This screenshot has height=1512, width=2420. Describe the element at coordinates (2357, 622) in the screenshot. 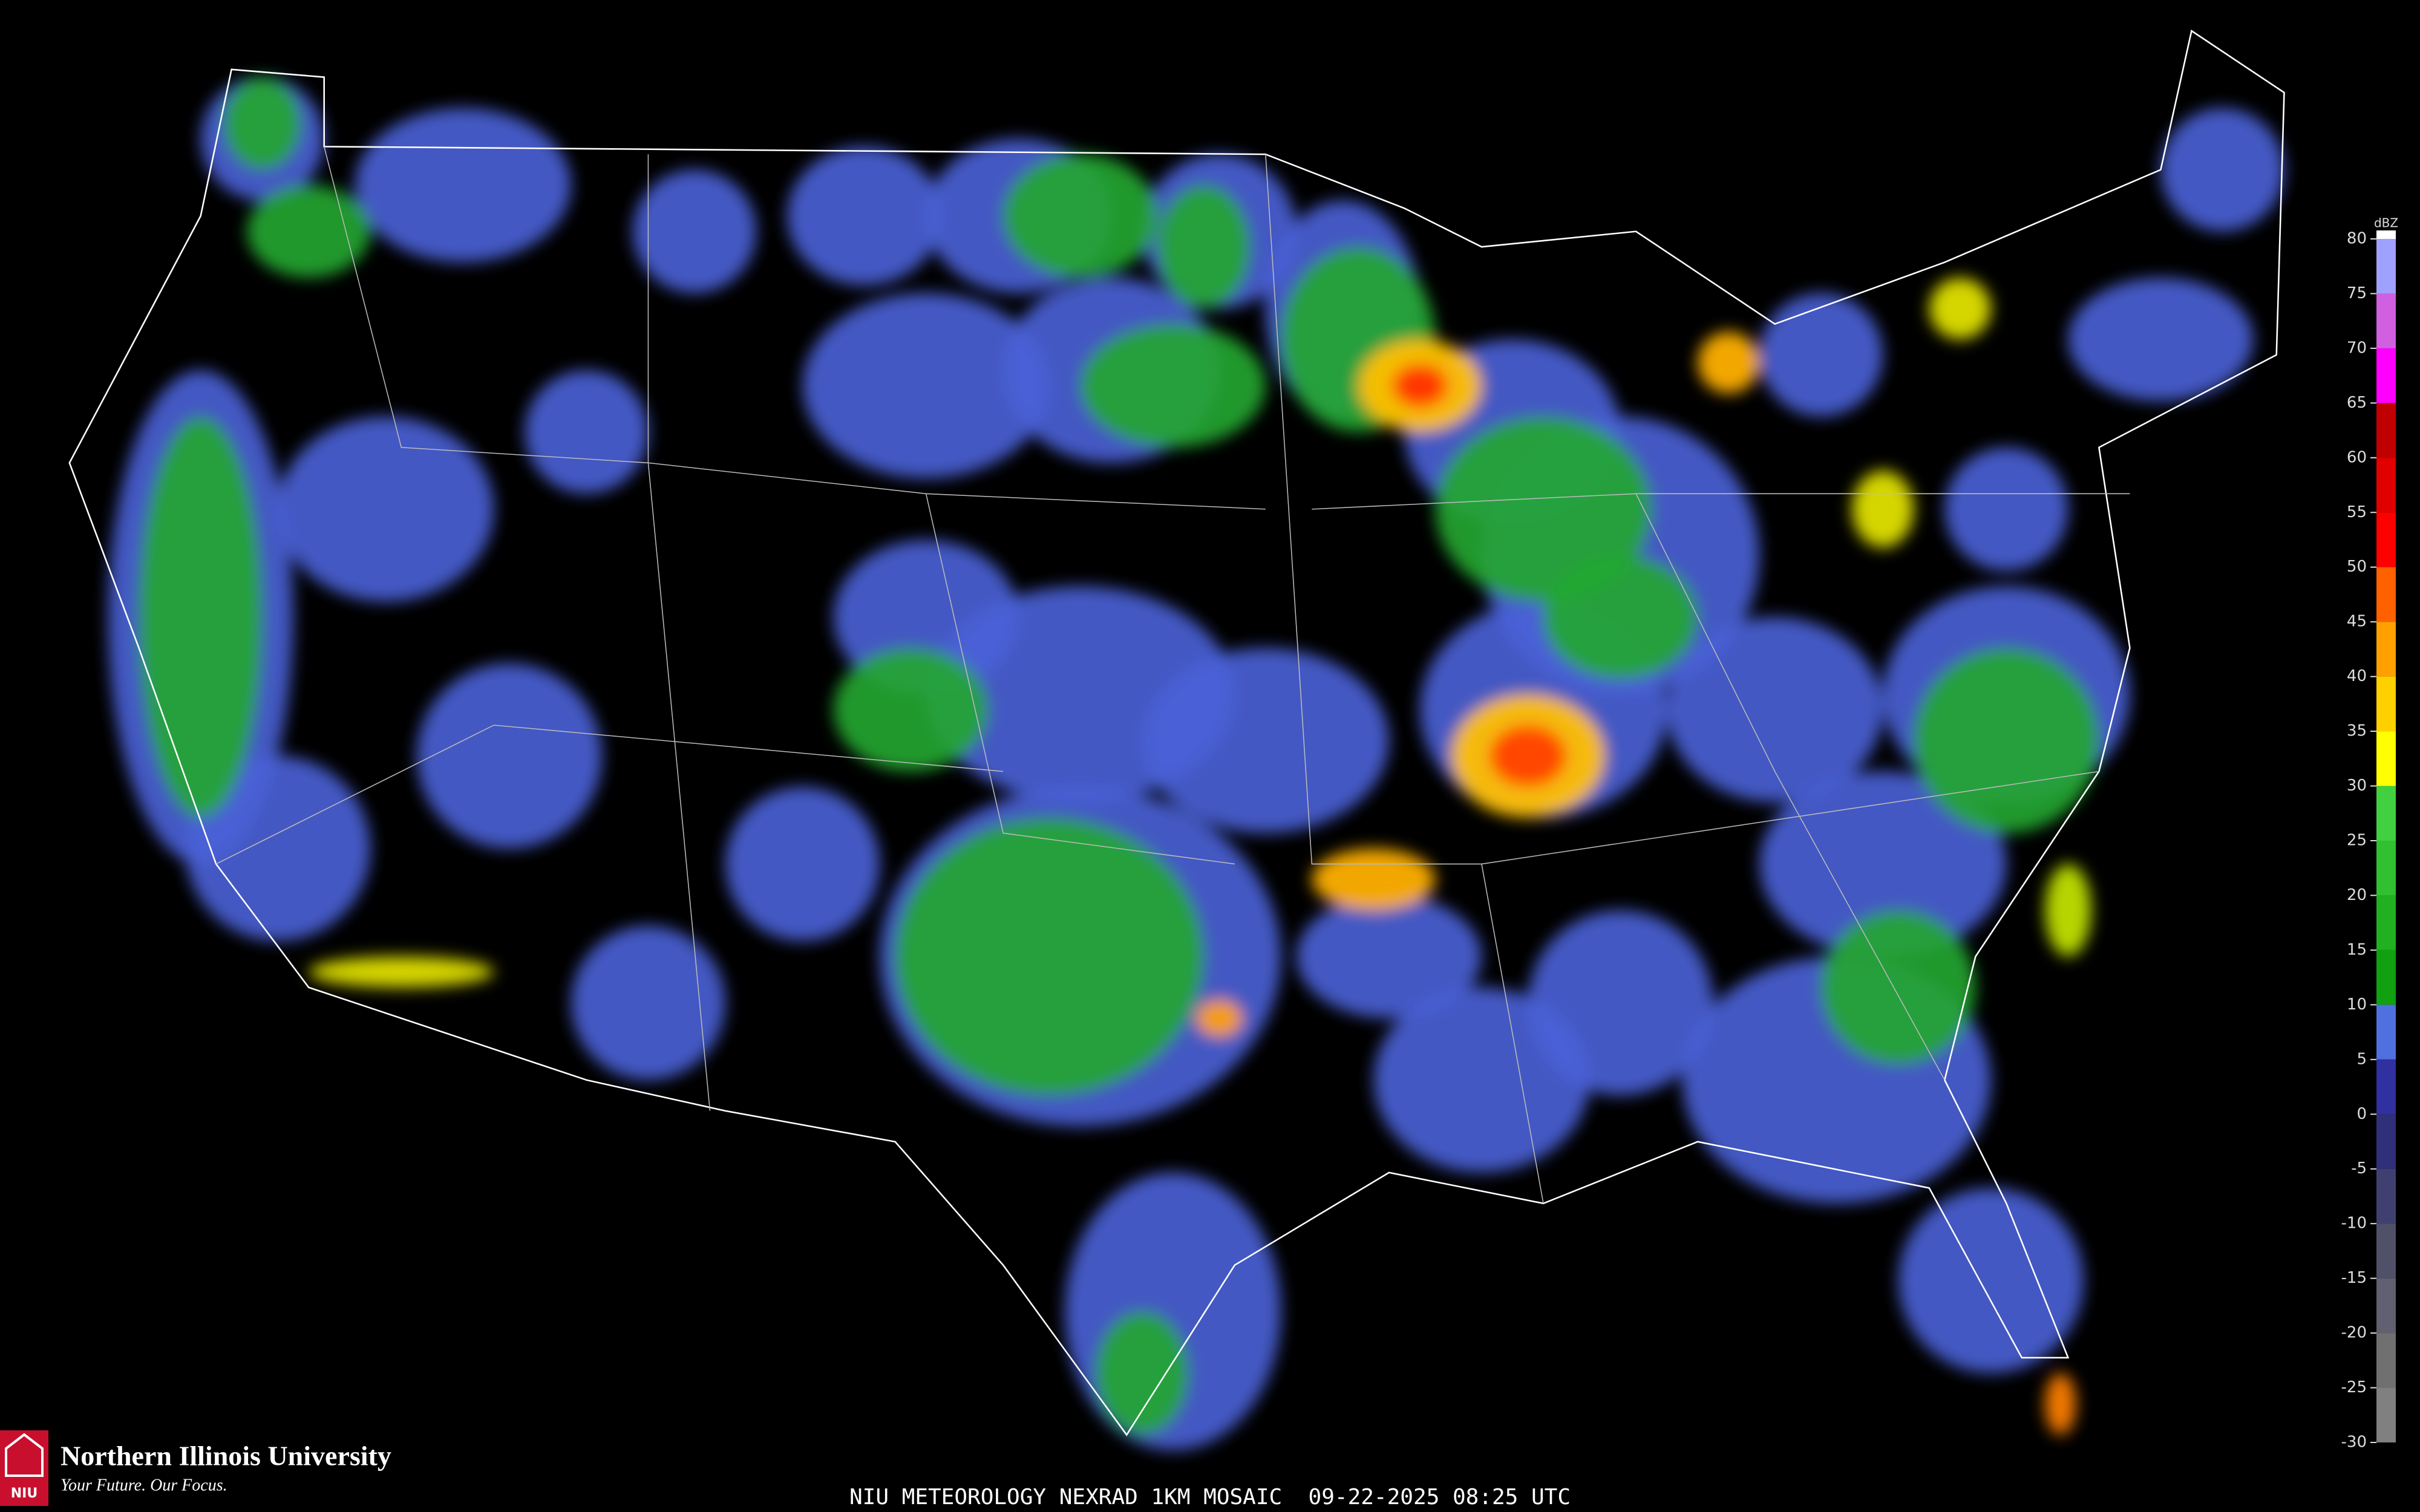

I see `colorbar-tick-label: 45` at that location.